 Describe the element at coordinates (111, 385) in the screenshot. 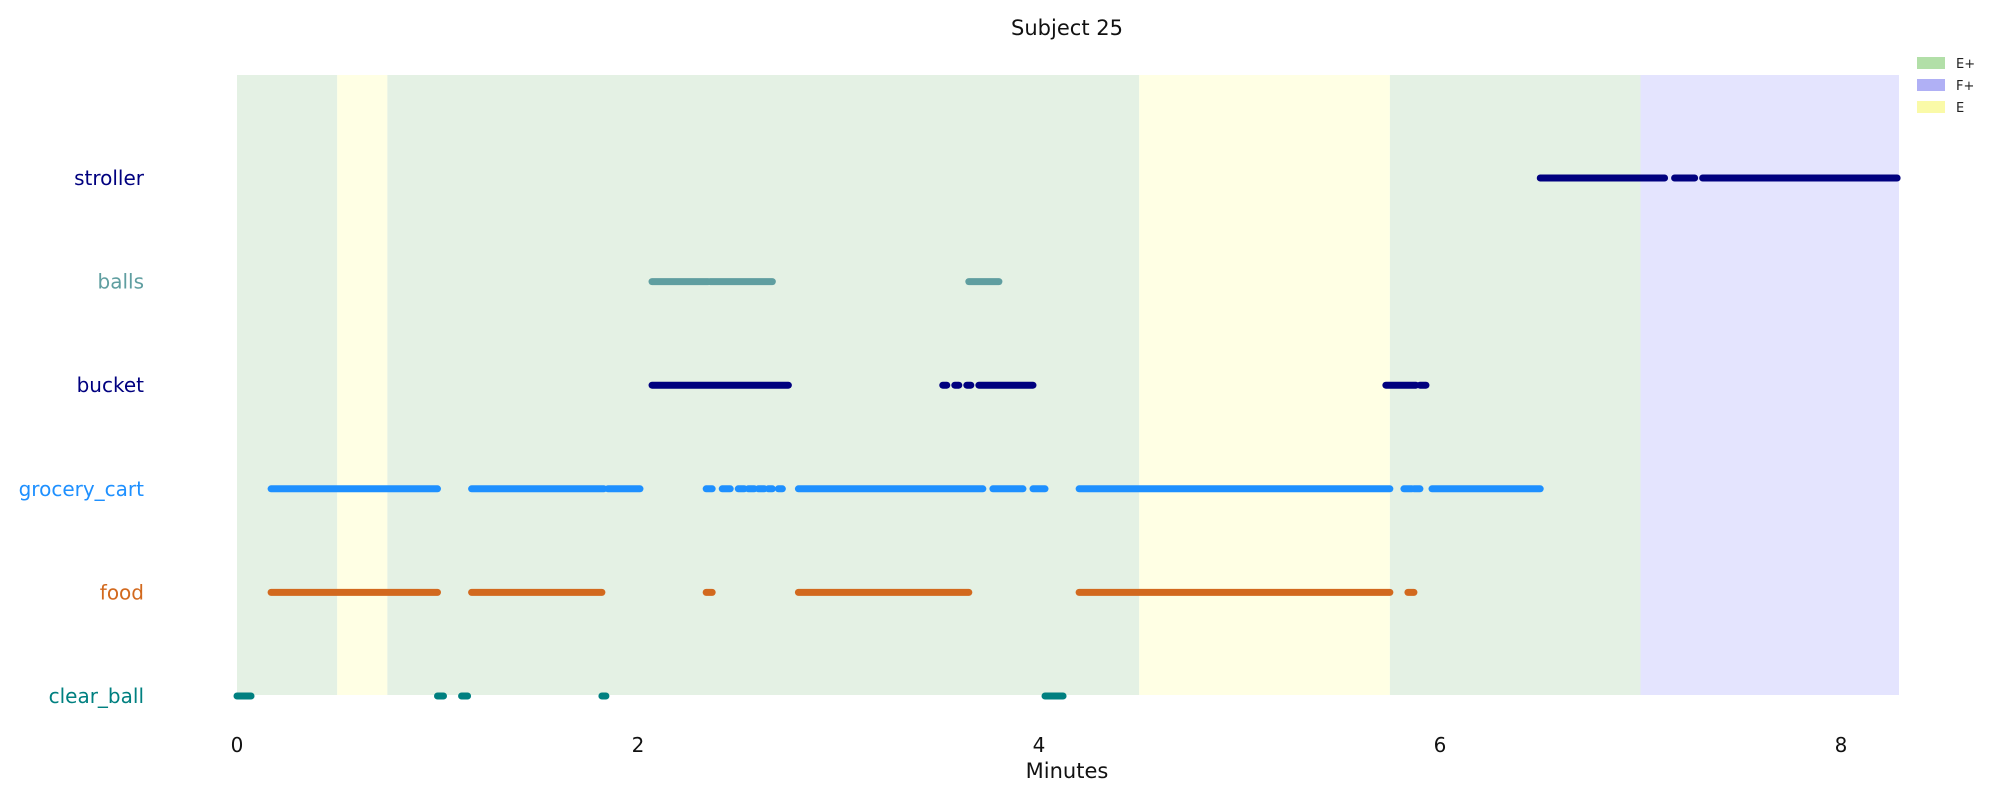

I see `y-tick-label: bucket` at that location.